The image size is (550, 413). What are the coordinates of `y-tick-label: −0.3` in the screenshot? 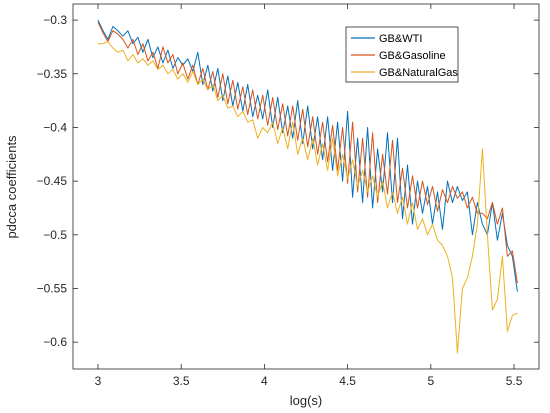 It's located at (55, 20).